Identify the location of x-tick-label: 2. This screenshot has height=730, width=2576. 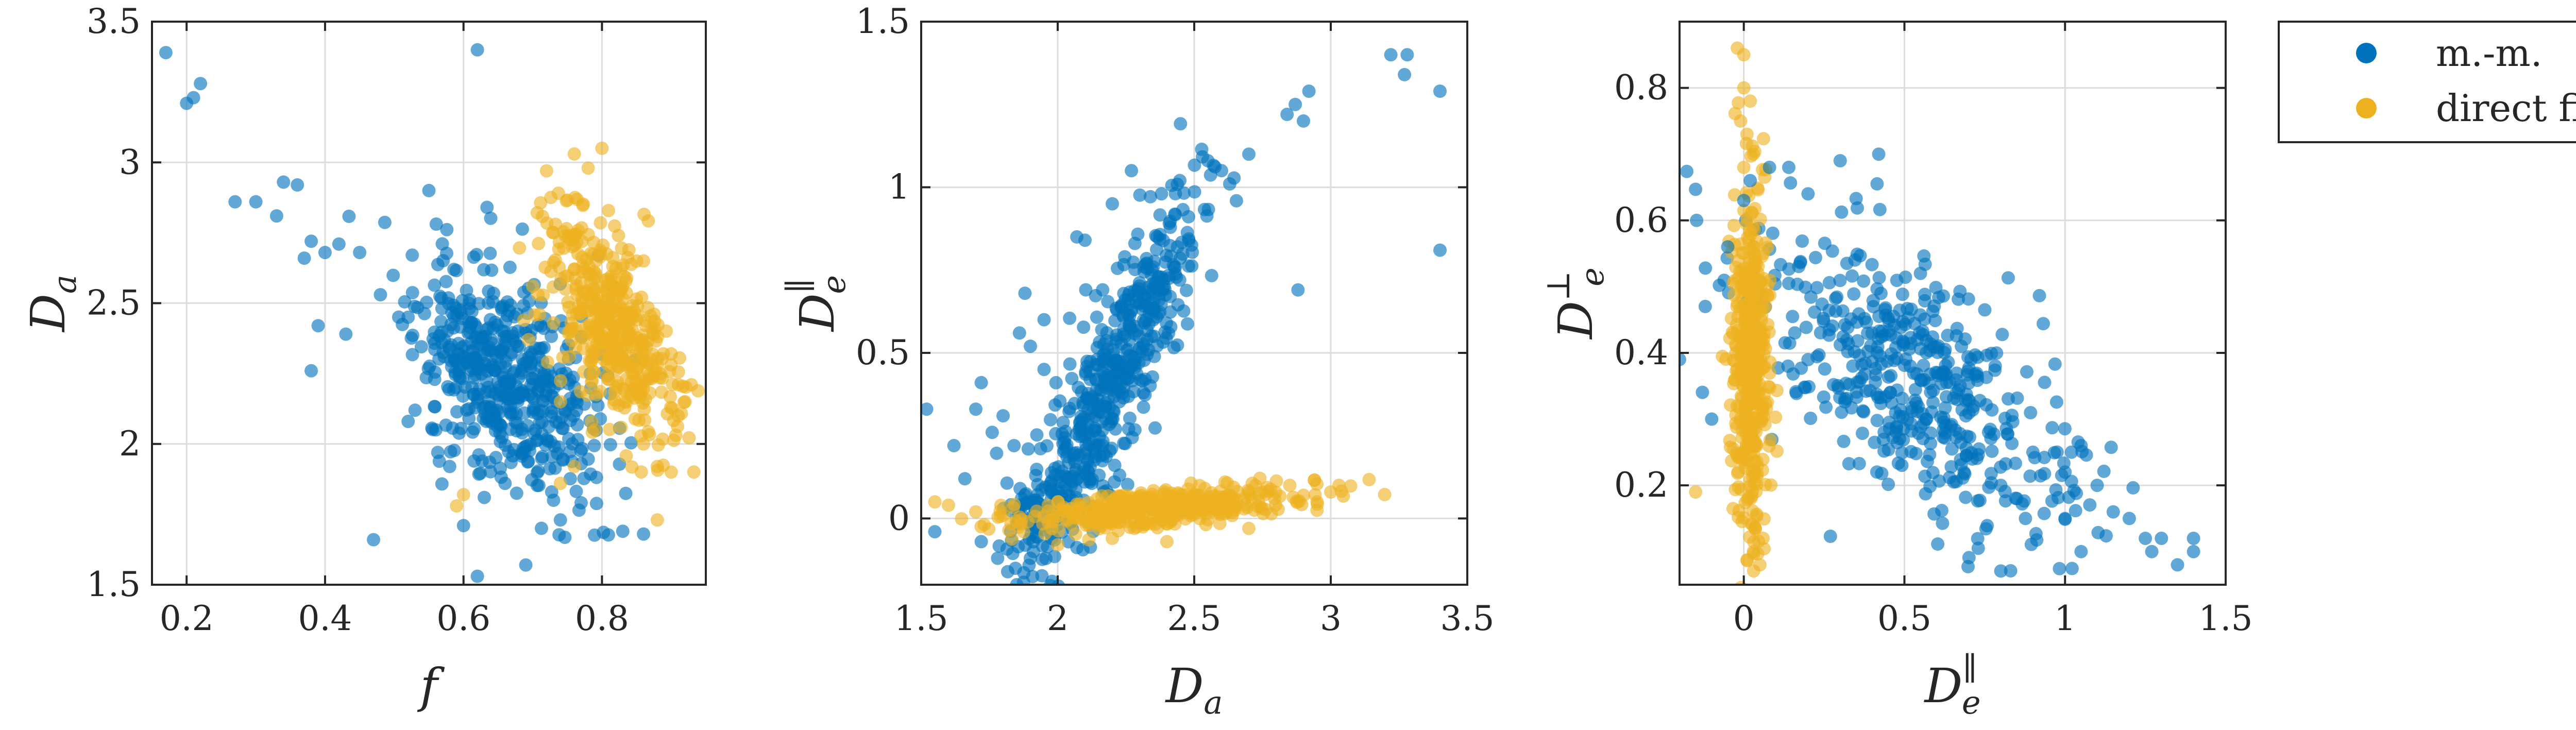
(1058, 619).